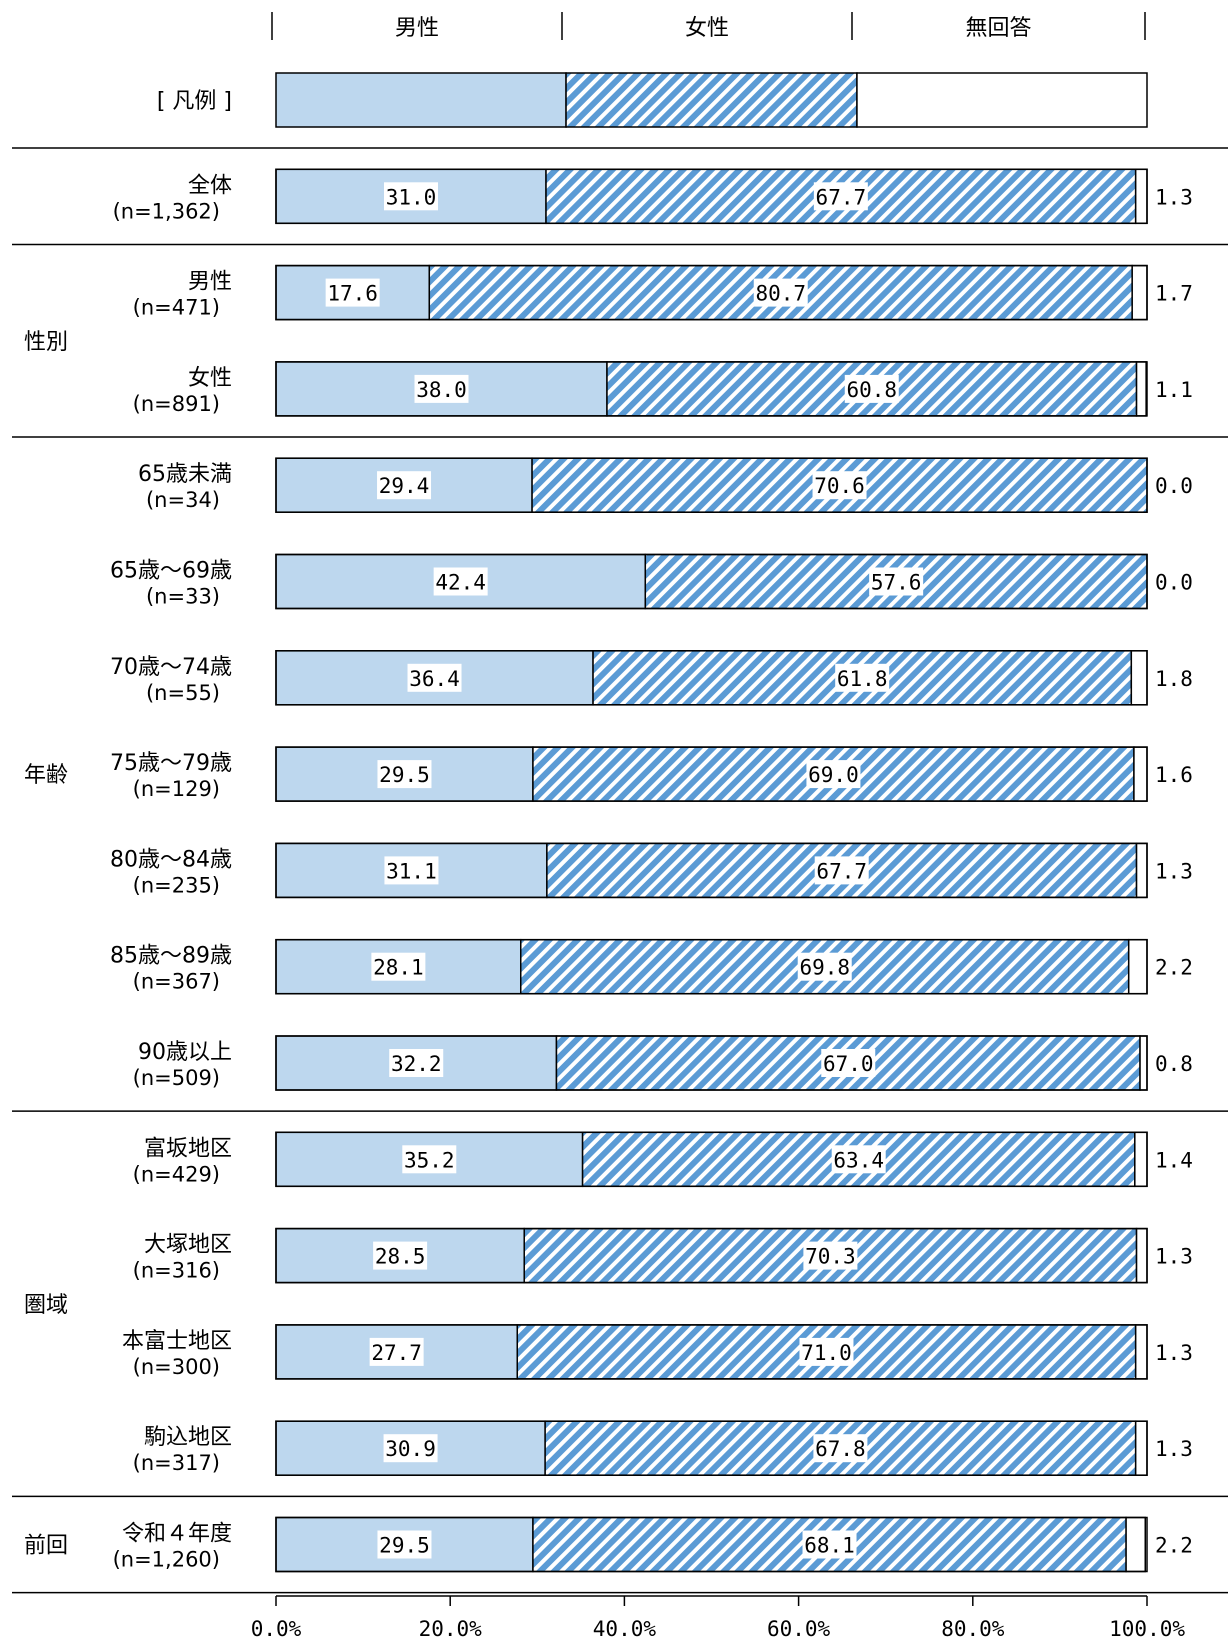 The width and height of the screenshot is (1228, 1639). I want to click on row-label: 女性, so click(210, 378).